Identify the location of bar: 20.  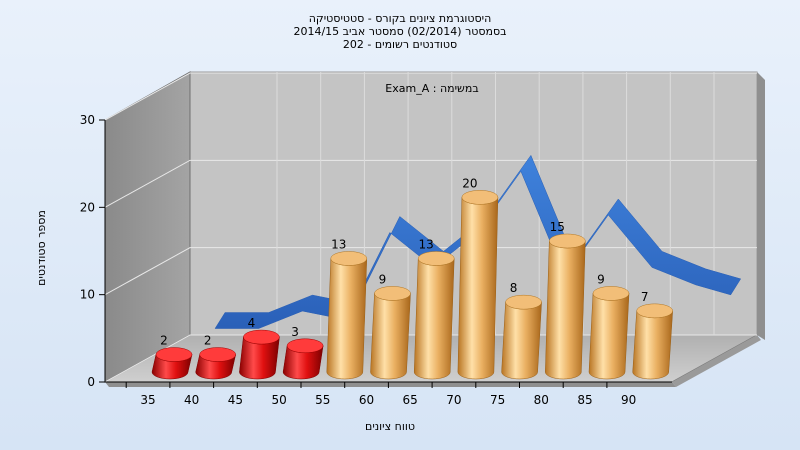
(478, 278).